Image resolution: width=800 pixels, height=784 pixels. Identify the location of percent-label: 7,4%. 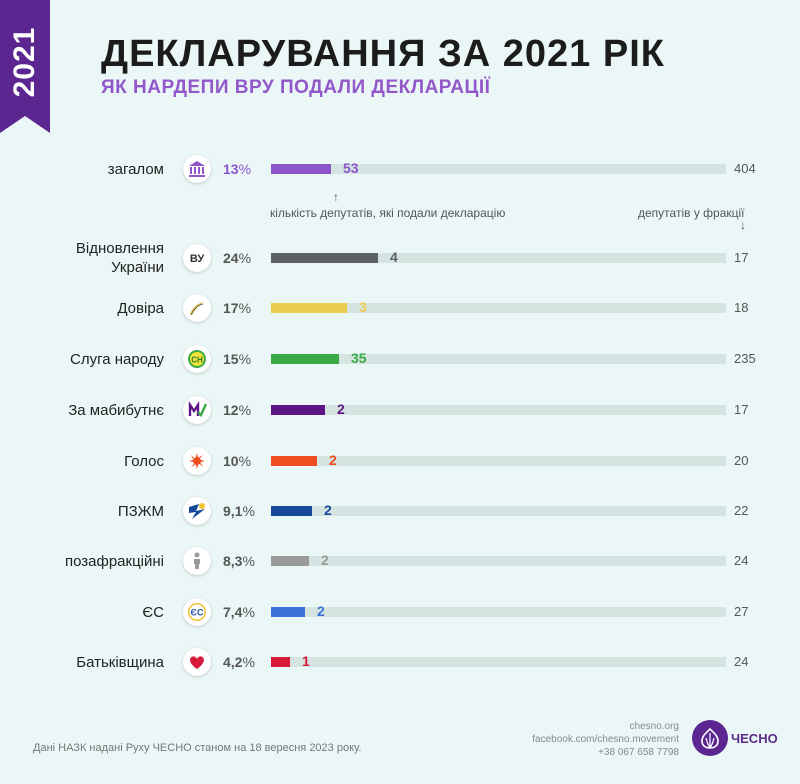
(239, 612).